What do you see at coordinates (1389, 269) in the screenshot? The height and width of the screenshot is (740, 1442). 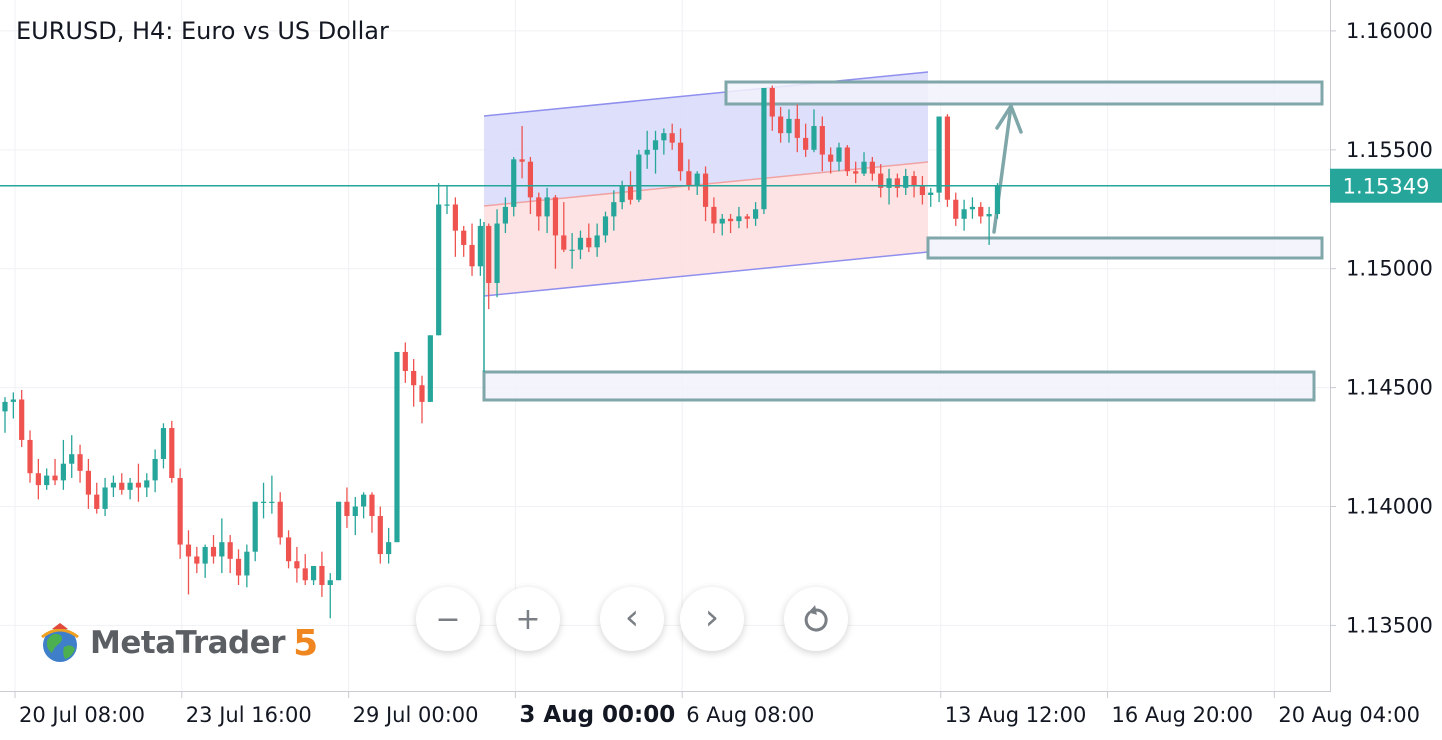 I see `price-tick-label: 1.15000` at bounding box center [1389, 269].